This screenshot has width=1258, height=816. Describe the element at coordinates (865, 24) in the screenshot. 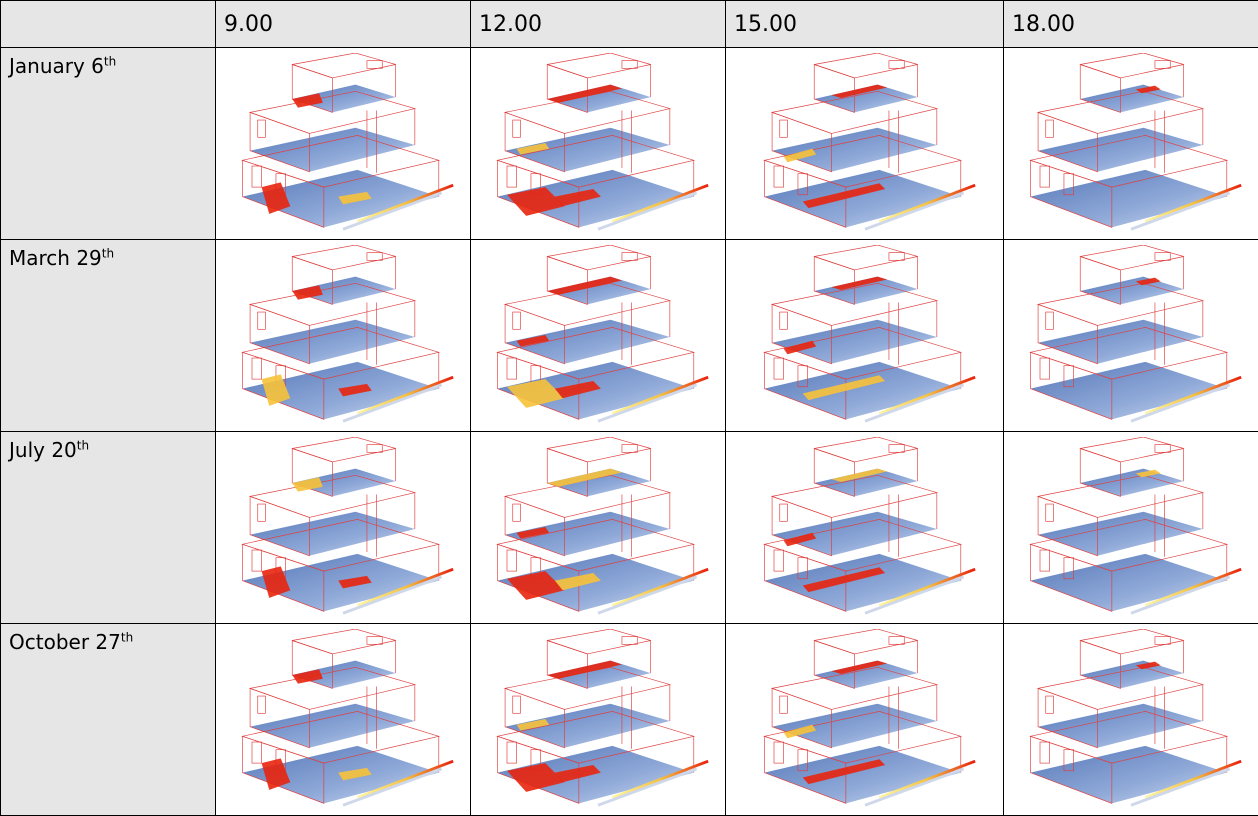

I see `column-header: 15.00` at that location.